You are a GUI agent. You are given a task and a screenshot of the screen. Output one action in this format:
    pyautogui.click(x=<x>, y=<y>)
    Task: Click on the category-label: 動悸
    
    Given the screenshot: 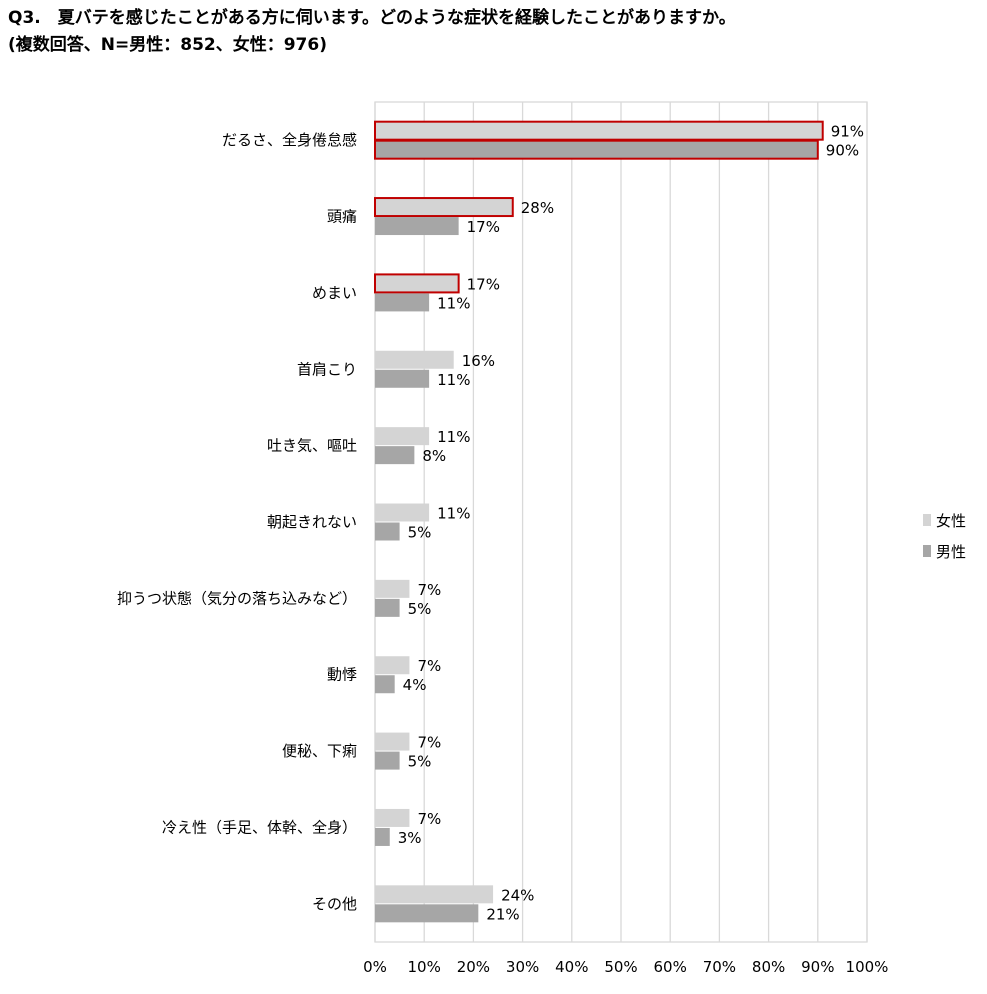 What is the action you would take?
    pyautogui.click(x=342, y=675)
    